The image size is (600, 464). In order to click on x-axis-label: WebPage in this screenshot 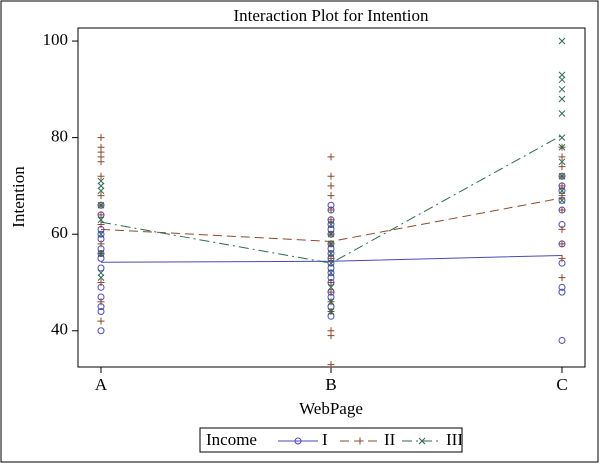, I will do `click(331, 408)`.